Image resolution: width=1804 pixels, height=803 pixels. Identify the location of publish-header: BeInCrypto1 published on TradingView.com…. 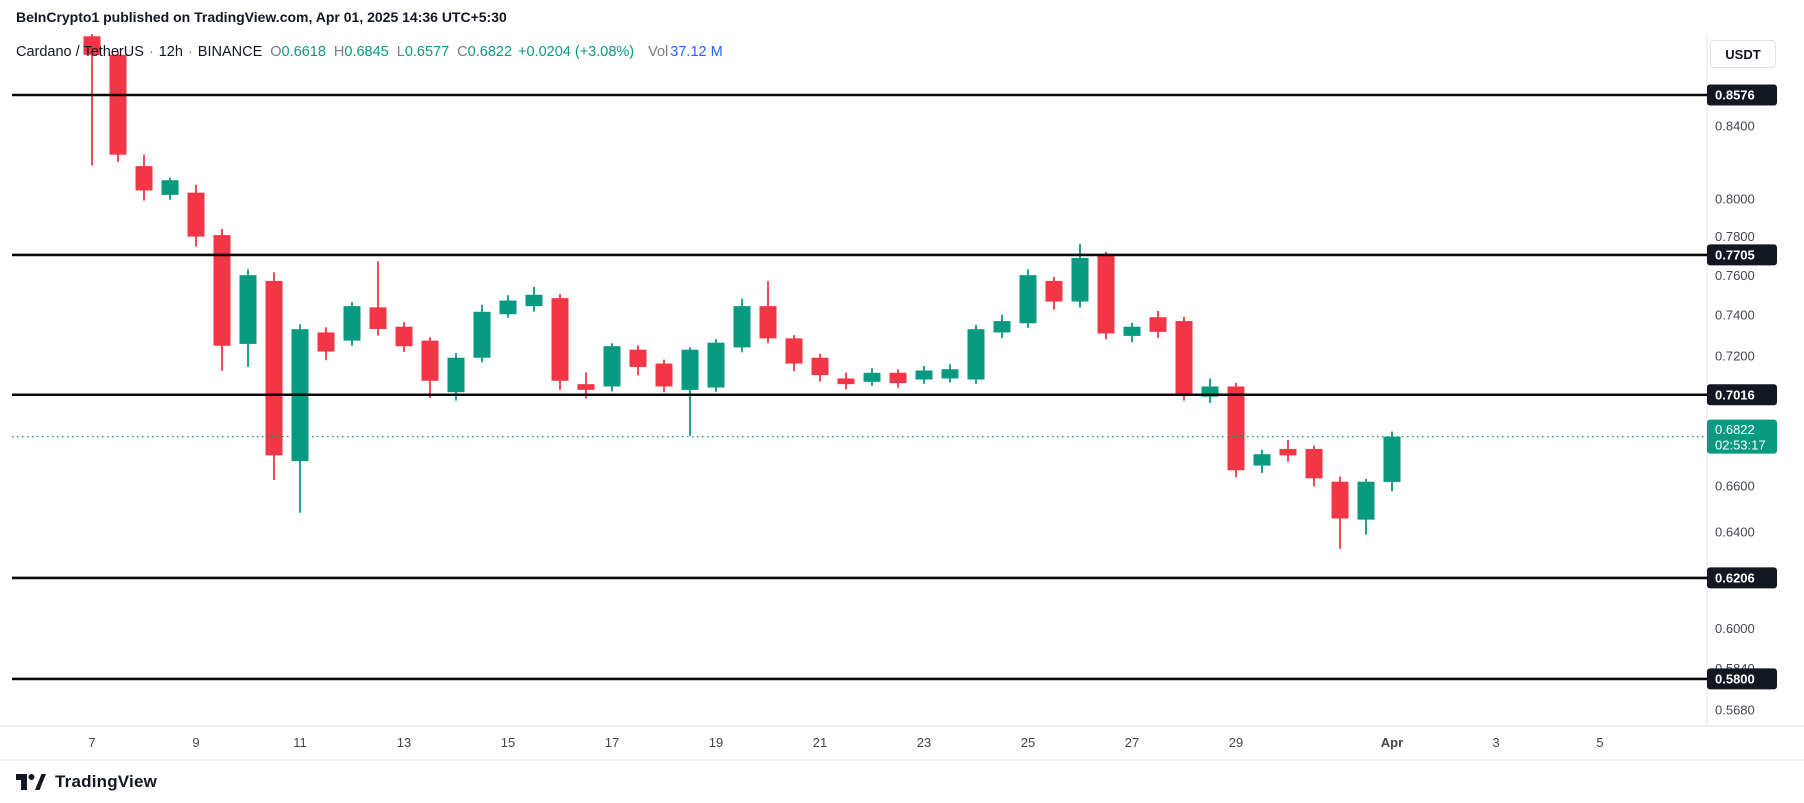
(902, 17).